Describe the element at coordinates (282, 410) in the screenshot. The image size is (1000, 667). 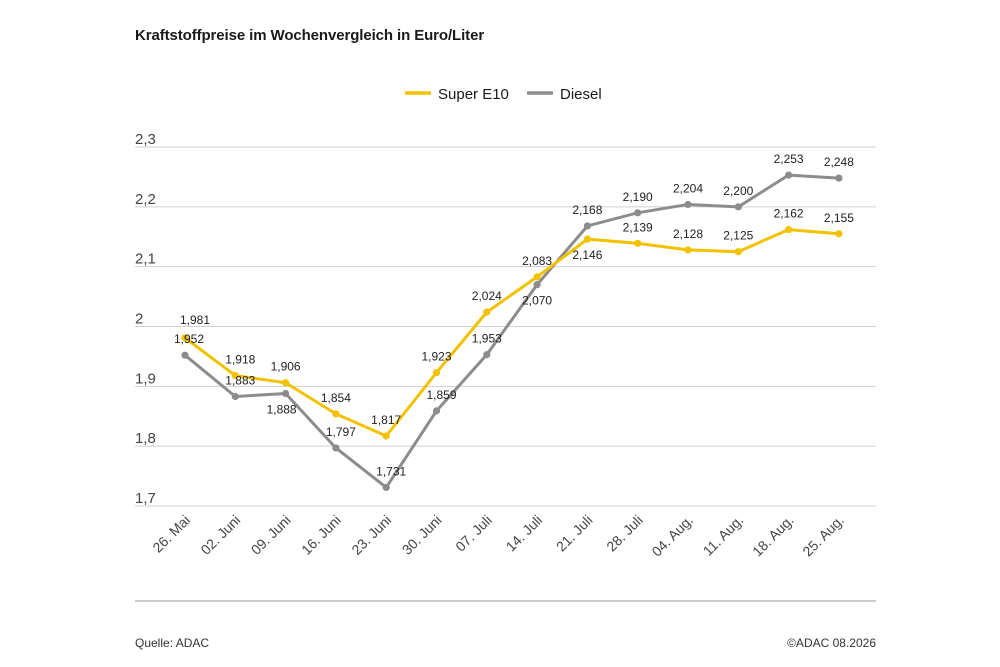
I see `data-label: 1,888` at that location.